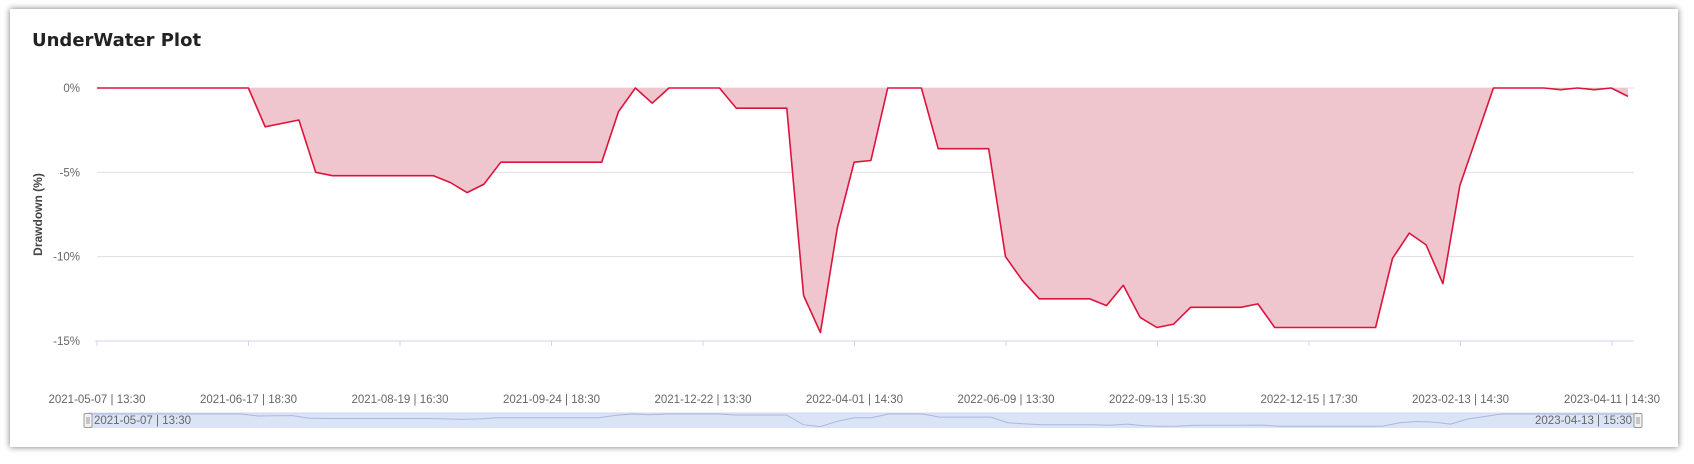  Describe the element at coordinates (1460, 400) in the screenshot. I see `x-tick-label: 2023-02-13 | 14:30` at that location.